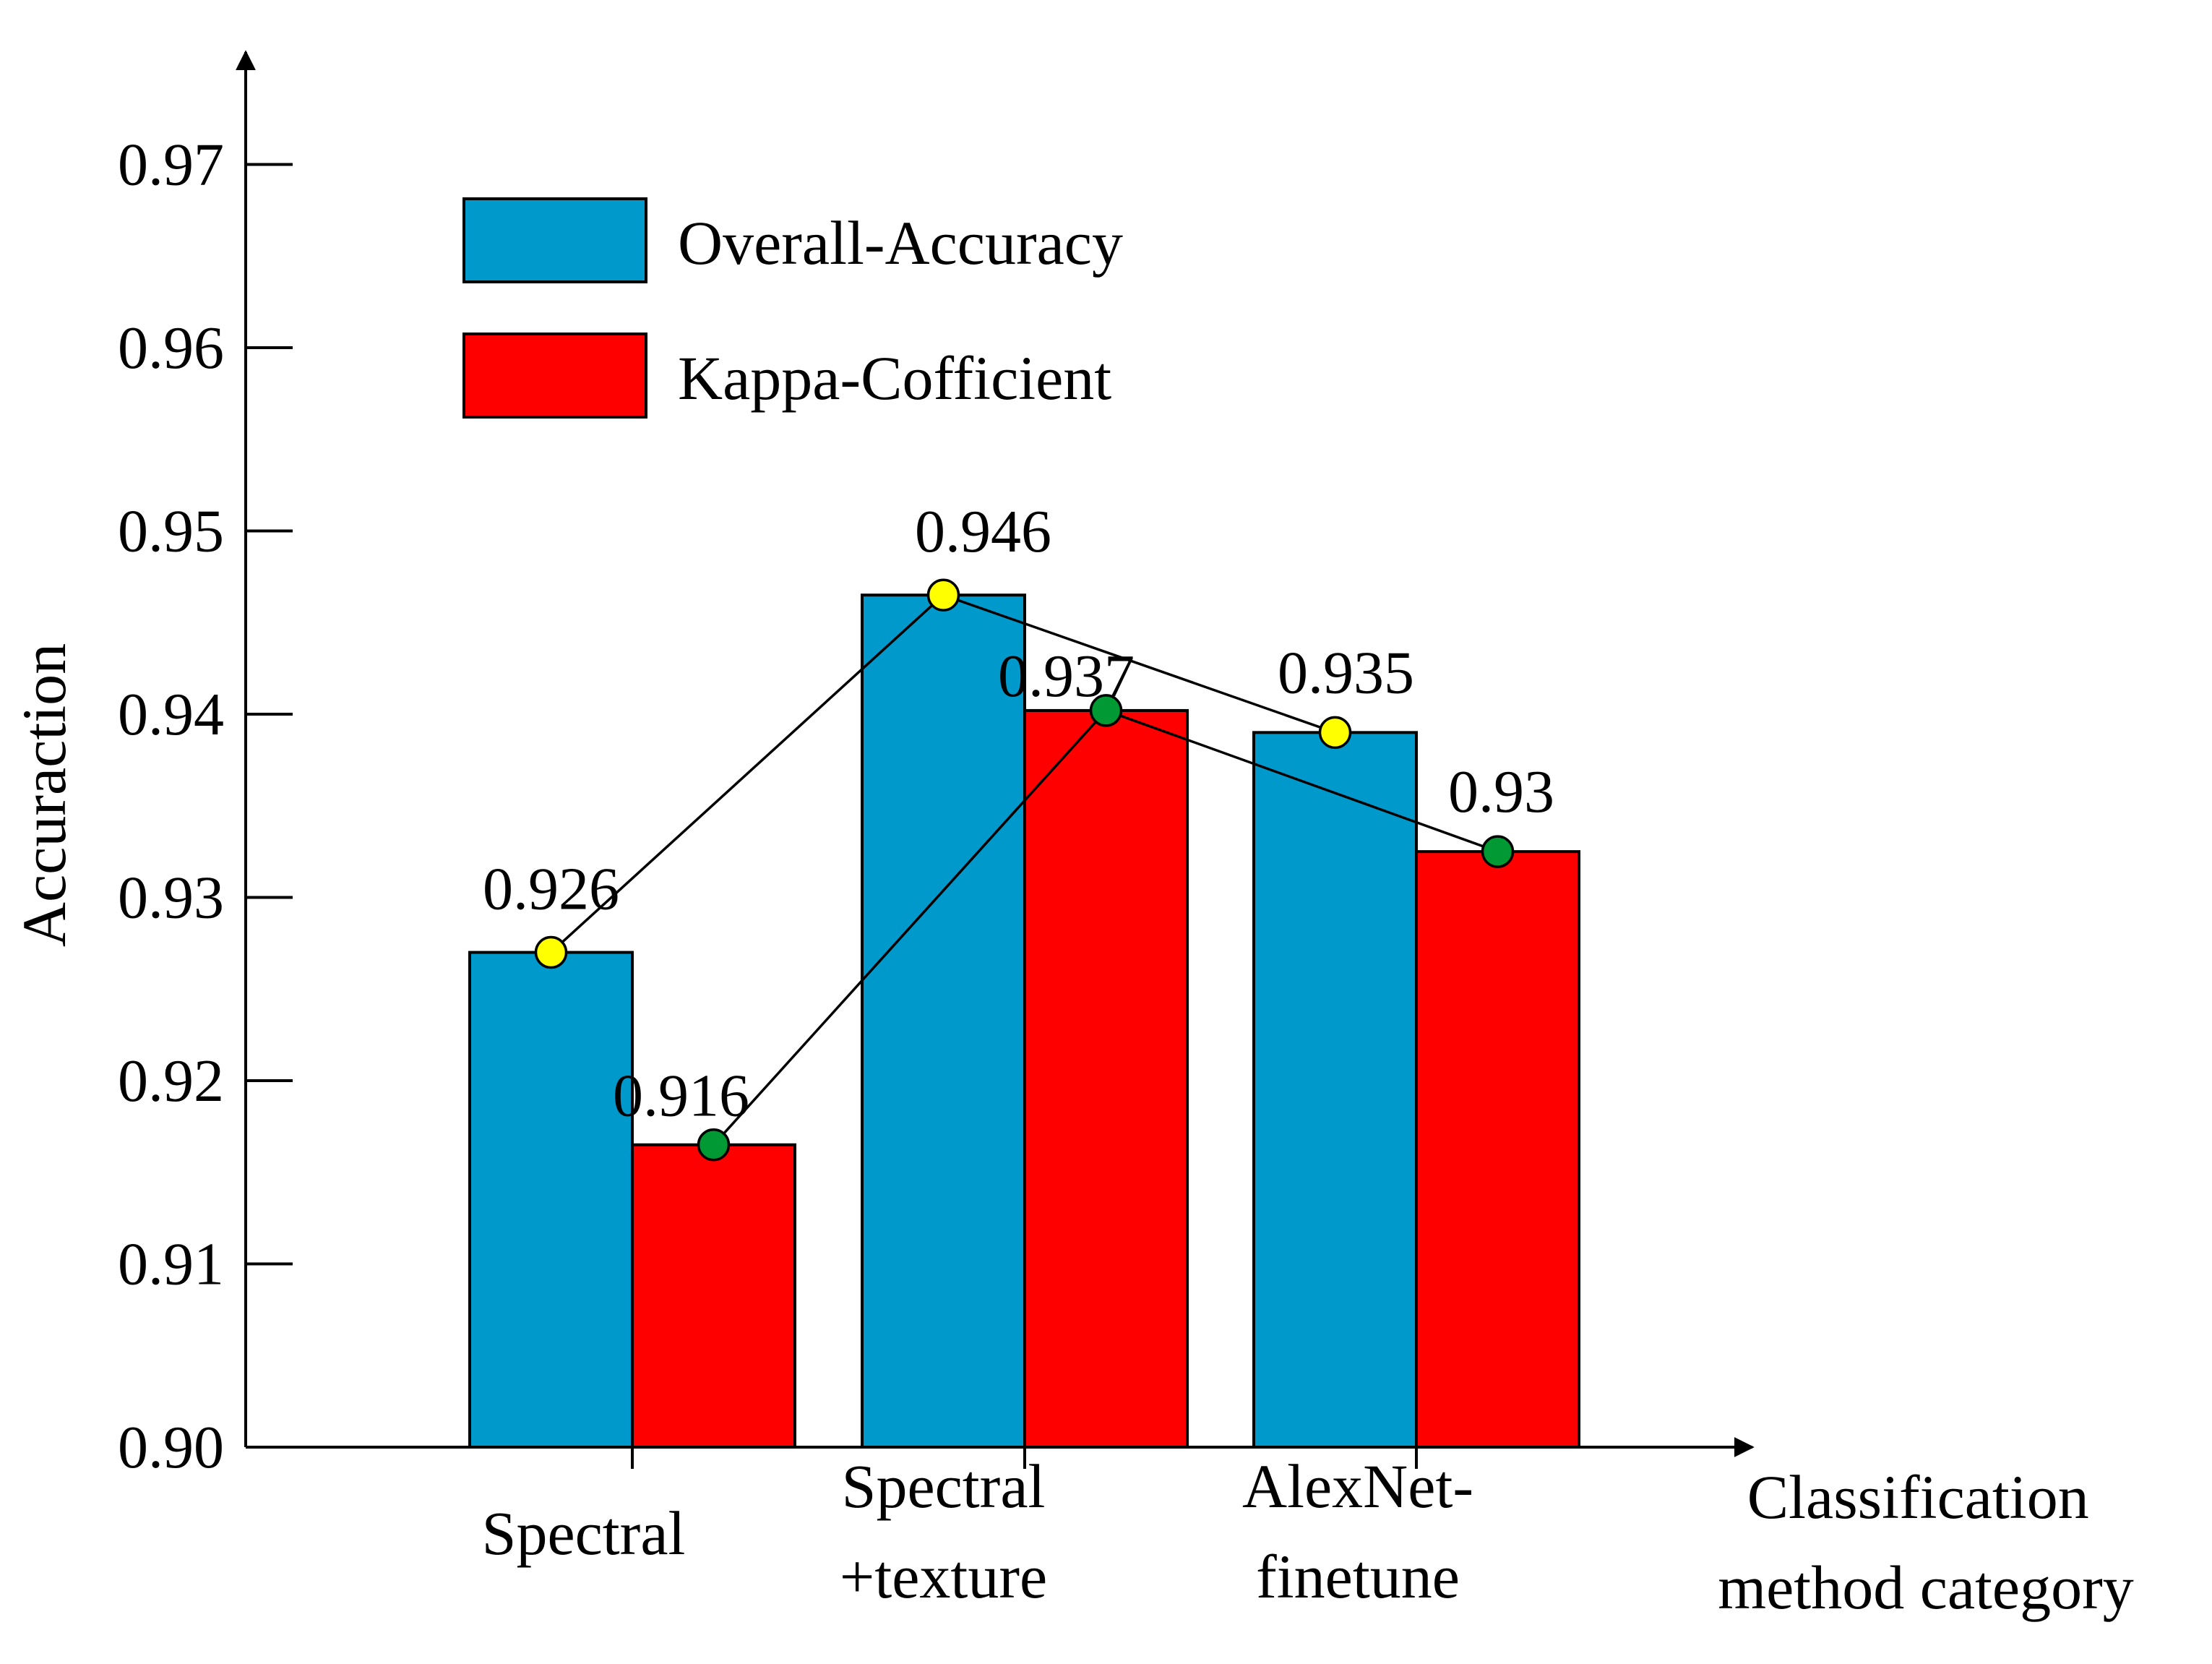 The width and height of the screenshot is (2212, 1664). What do you see at coordinates (171, 714) in the screenshot?
I see `y-tick-label-4: 0.94` at bounding box center [171, 714].